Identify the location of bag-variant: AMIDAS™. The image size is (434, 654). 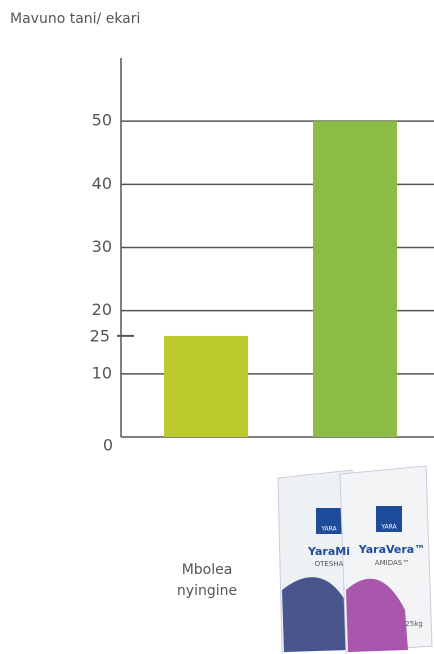
(392, 563).